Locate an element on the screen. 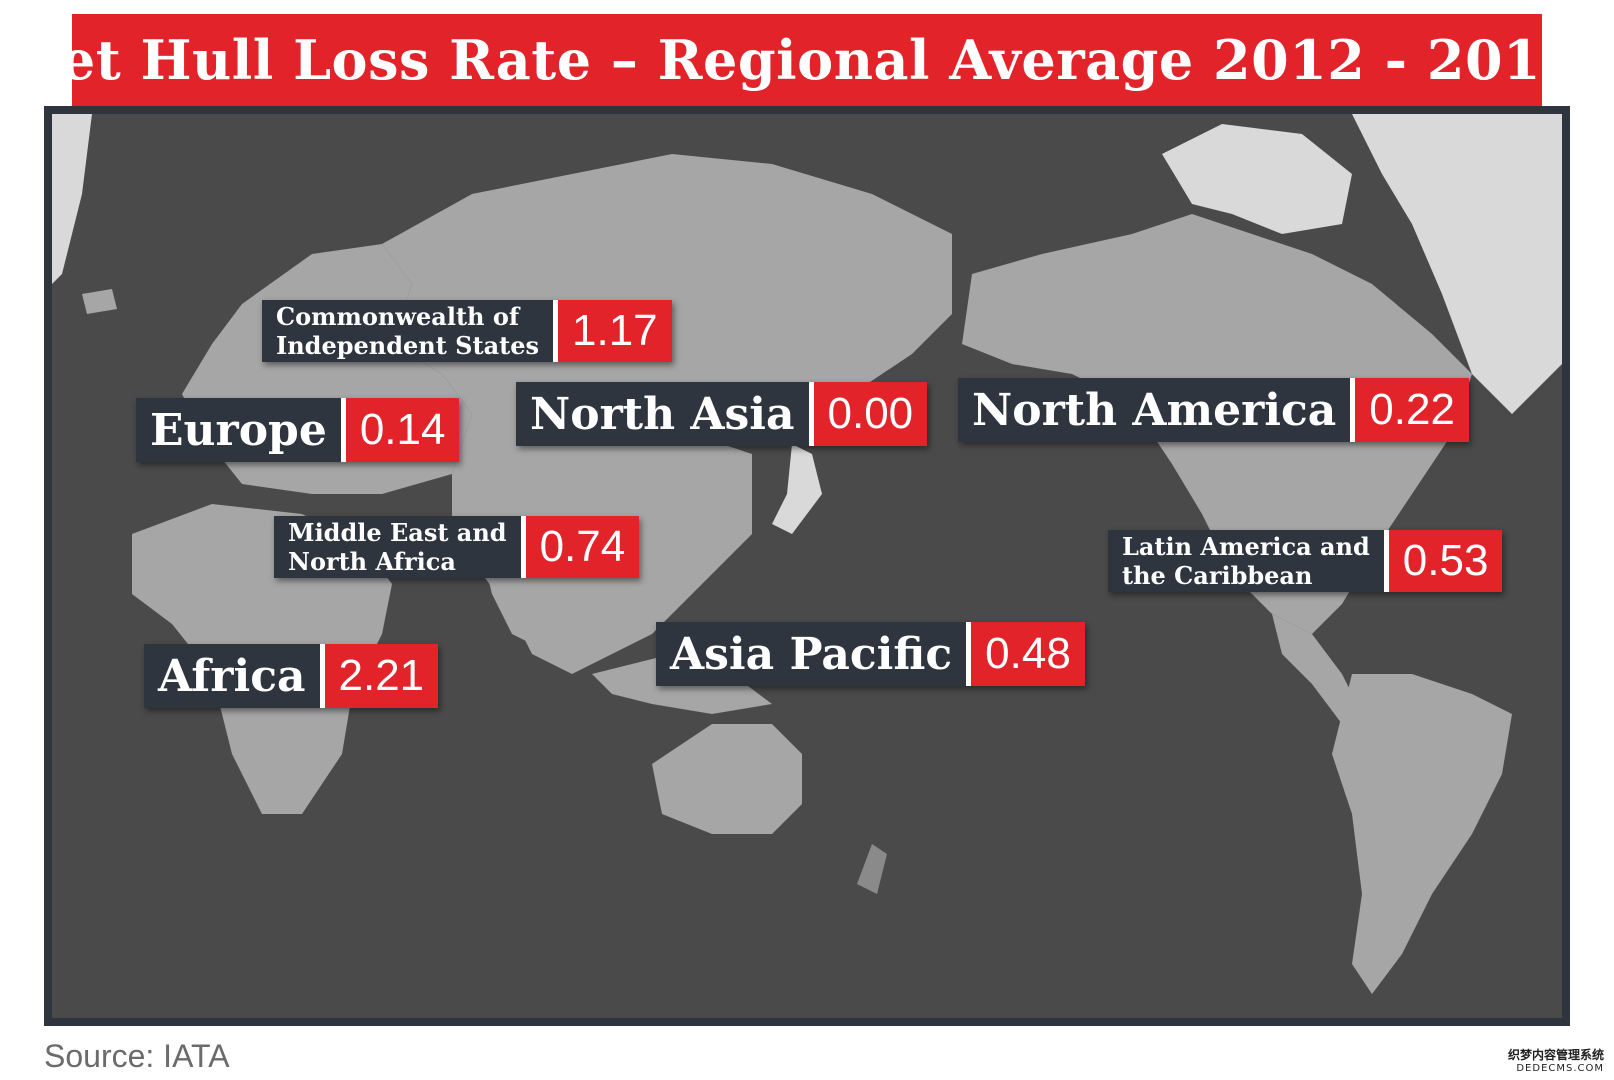  region-name: Africa is located at coordinates (232, 676).